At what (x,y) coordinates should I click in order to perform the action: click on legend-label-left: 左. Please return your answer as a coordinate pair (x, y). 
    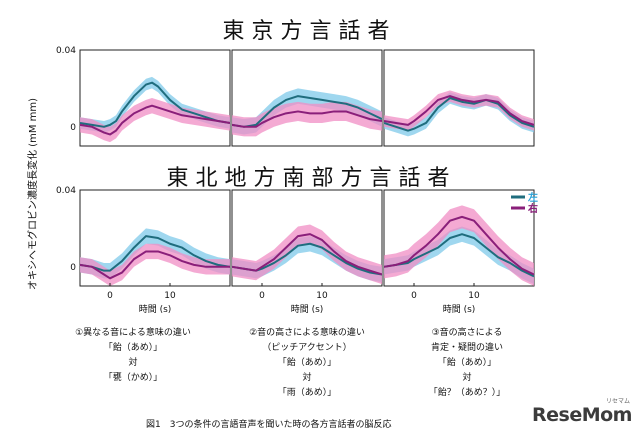
    Looking at the image, I should click on (532, 197).